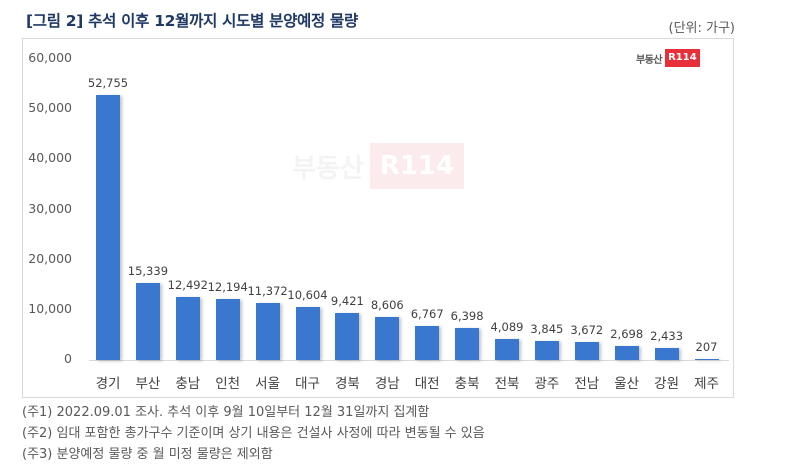  Describe the element at coordinates (706, 346) in the screenshot. I see `bar-value-label: 207` at that location.